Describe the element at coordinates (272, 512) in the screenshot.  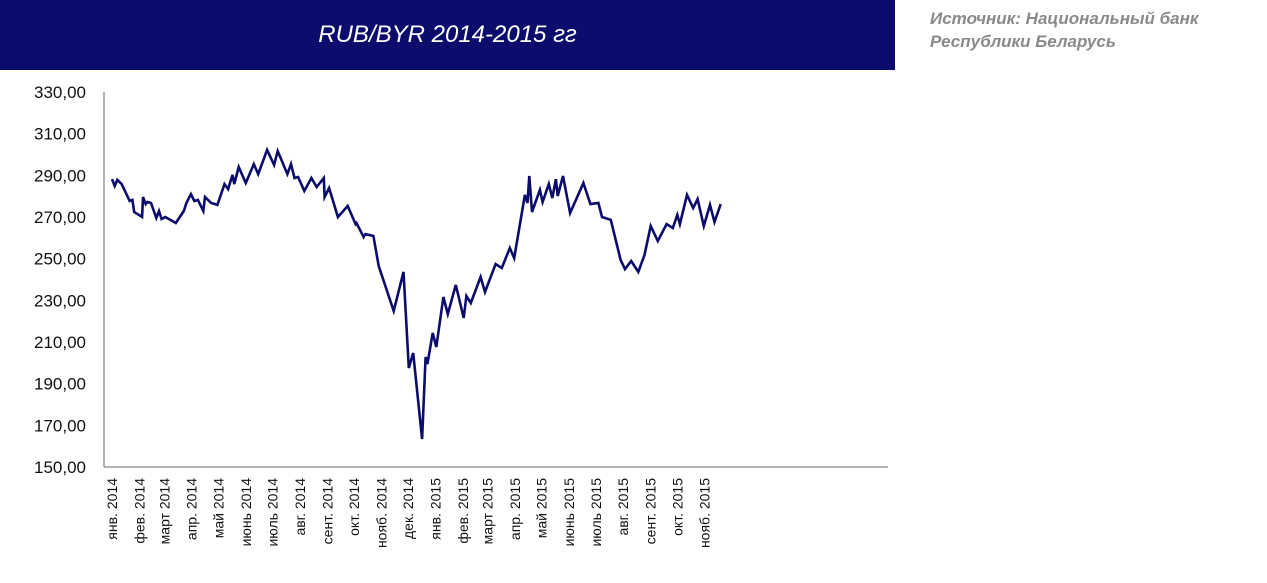
I see `x-tick-label: июль 2014` at that location.